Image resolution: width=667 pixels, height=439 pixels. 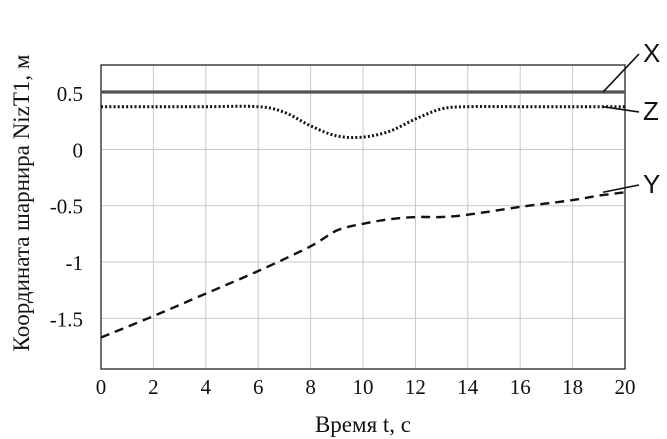 I want to click on series-label-x: X, so click(x=651, y=53).